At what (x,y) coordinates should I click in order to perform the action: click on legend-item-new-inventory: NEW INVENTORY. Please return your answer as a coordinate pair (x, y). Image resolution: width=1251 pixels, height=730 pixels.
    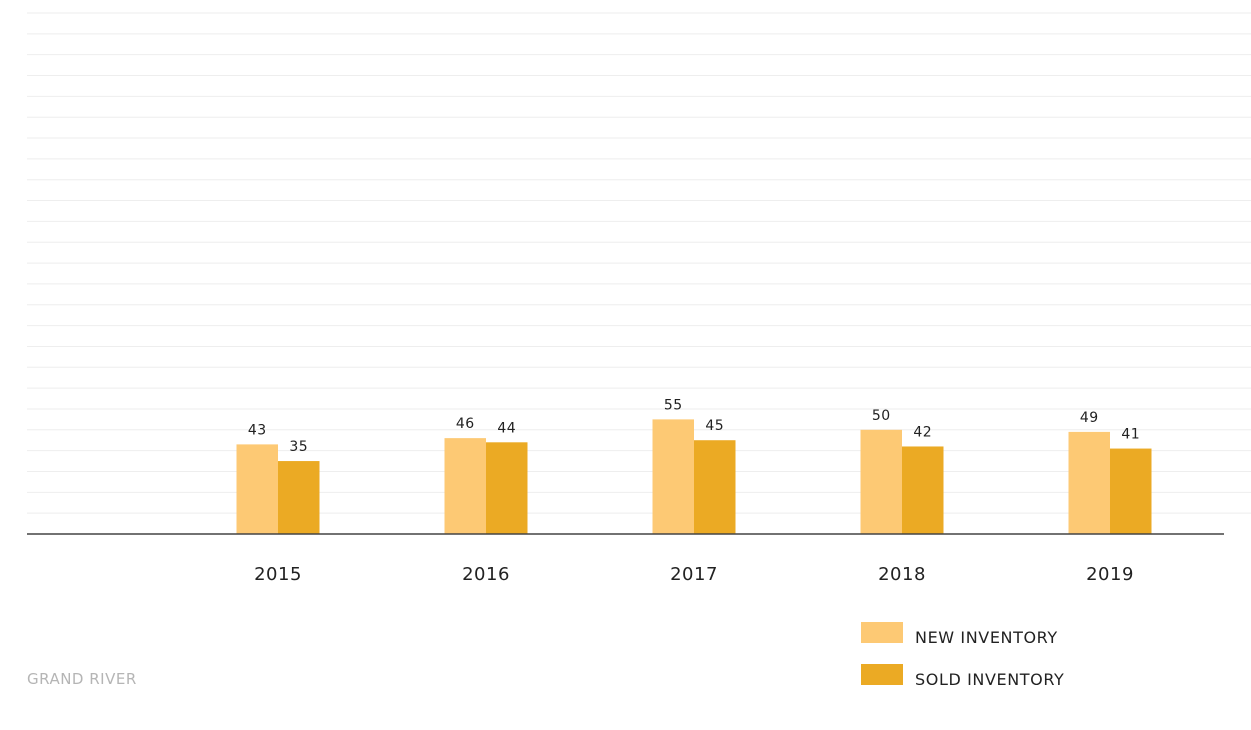
    Looking at the image, I should click on (962, 634).